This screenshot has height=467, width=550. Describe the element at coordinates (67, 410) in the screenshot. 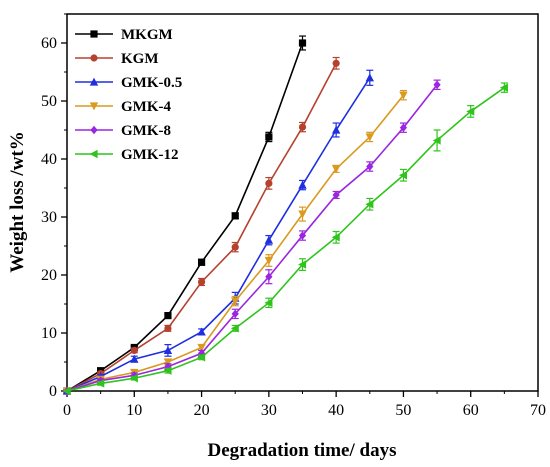

I see `x-tick-label: 0` at that location.